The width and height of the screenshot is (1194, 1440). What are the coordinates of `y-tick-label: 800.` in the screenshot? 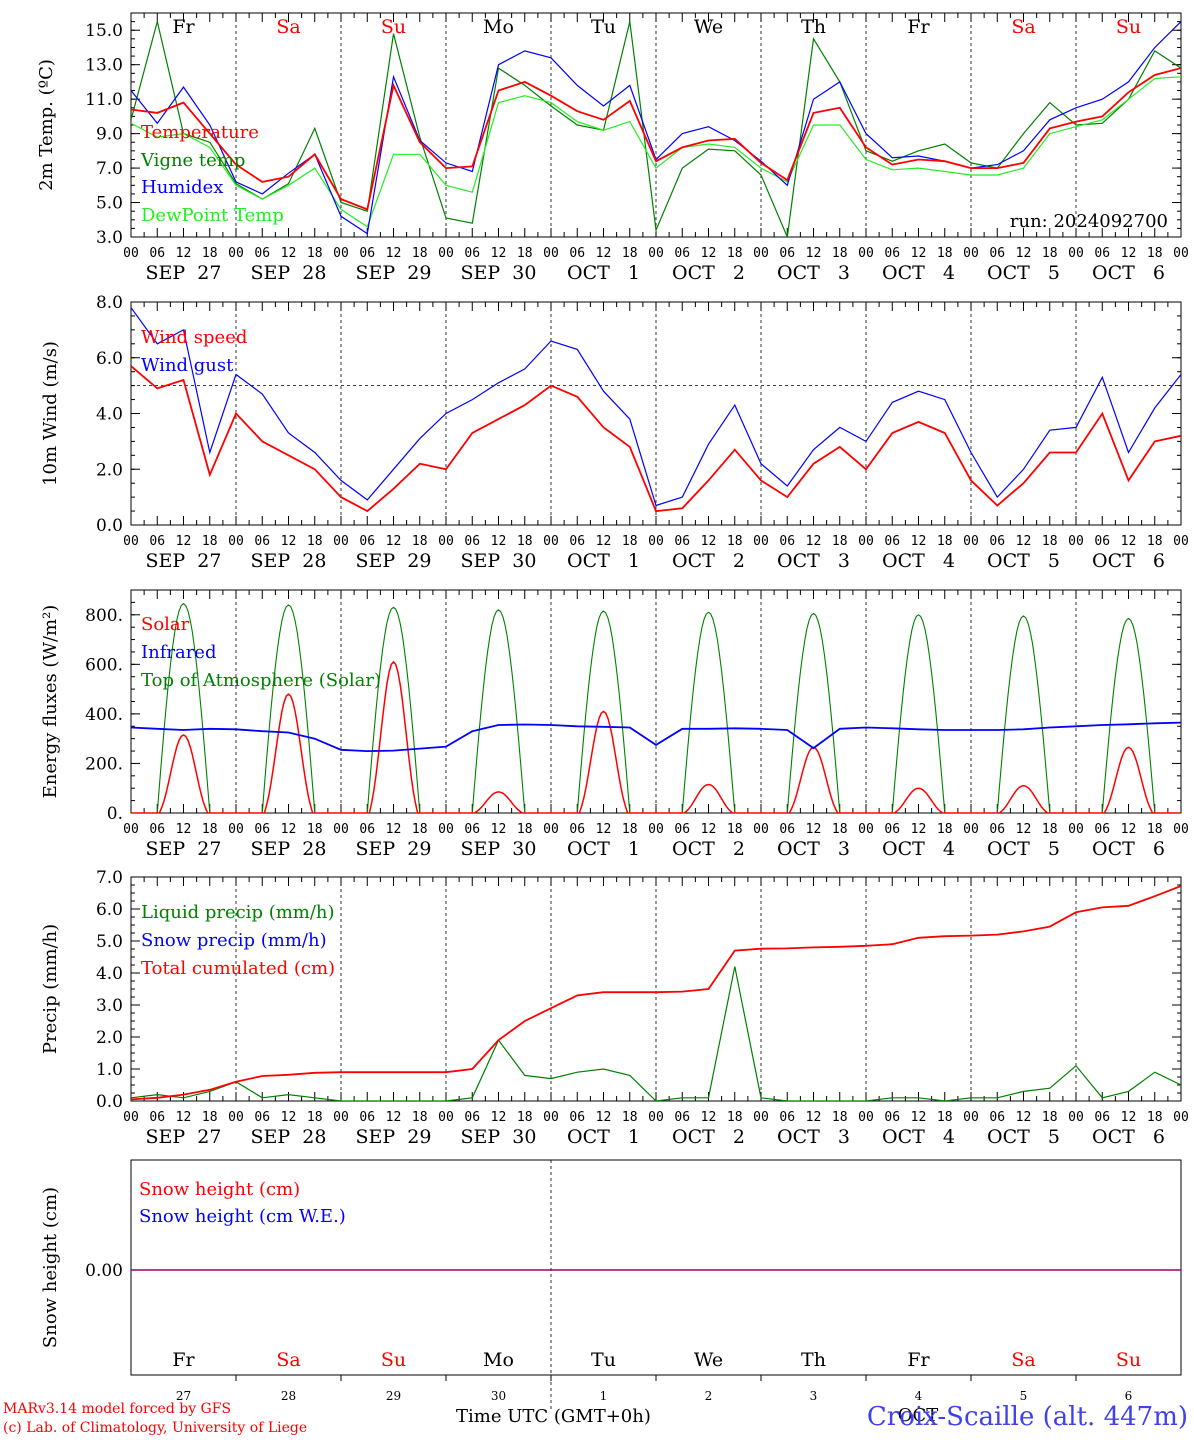 It's located at (104, 616).